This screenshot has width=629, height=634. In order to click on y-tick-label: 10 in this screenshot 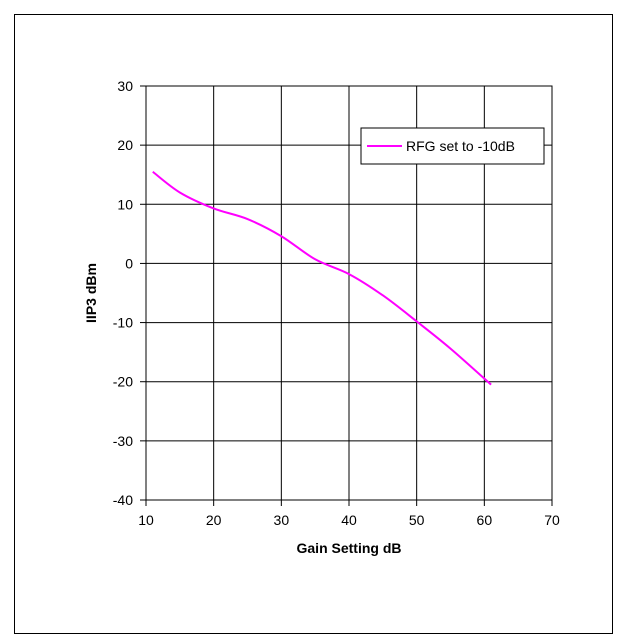, I will do `click(125, 204)`.